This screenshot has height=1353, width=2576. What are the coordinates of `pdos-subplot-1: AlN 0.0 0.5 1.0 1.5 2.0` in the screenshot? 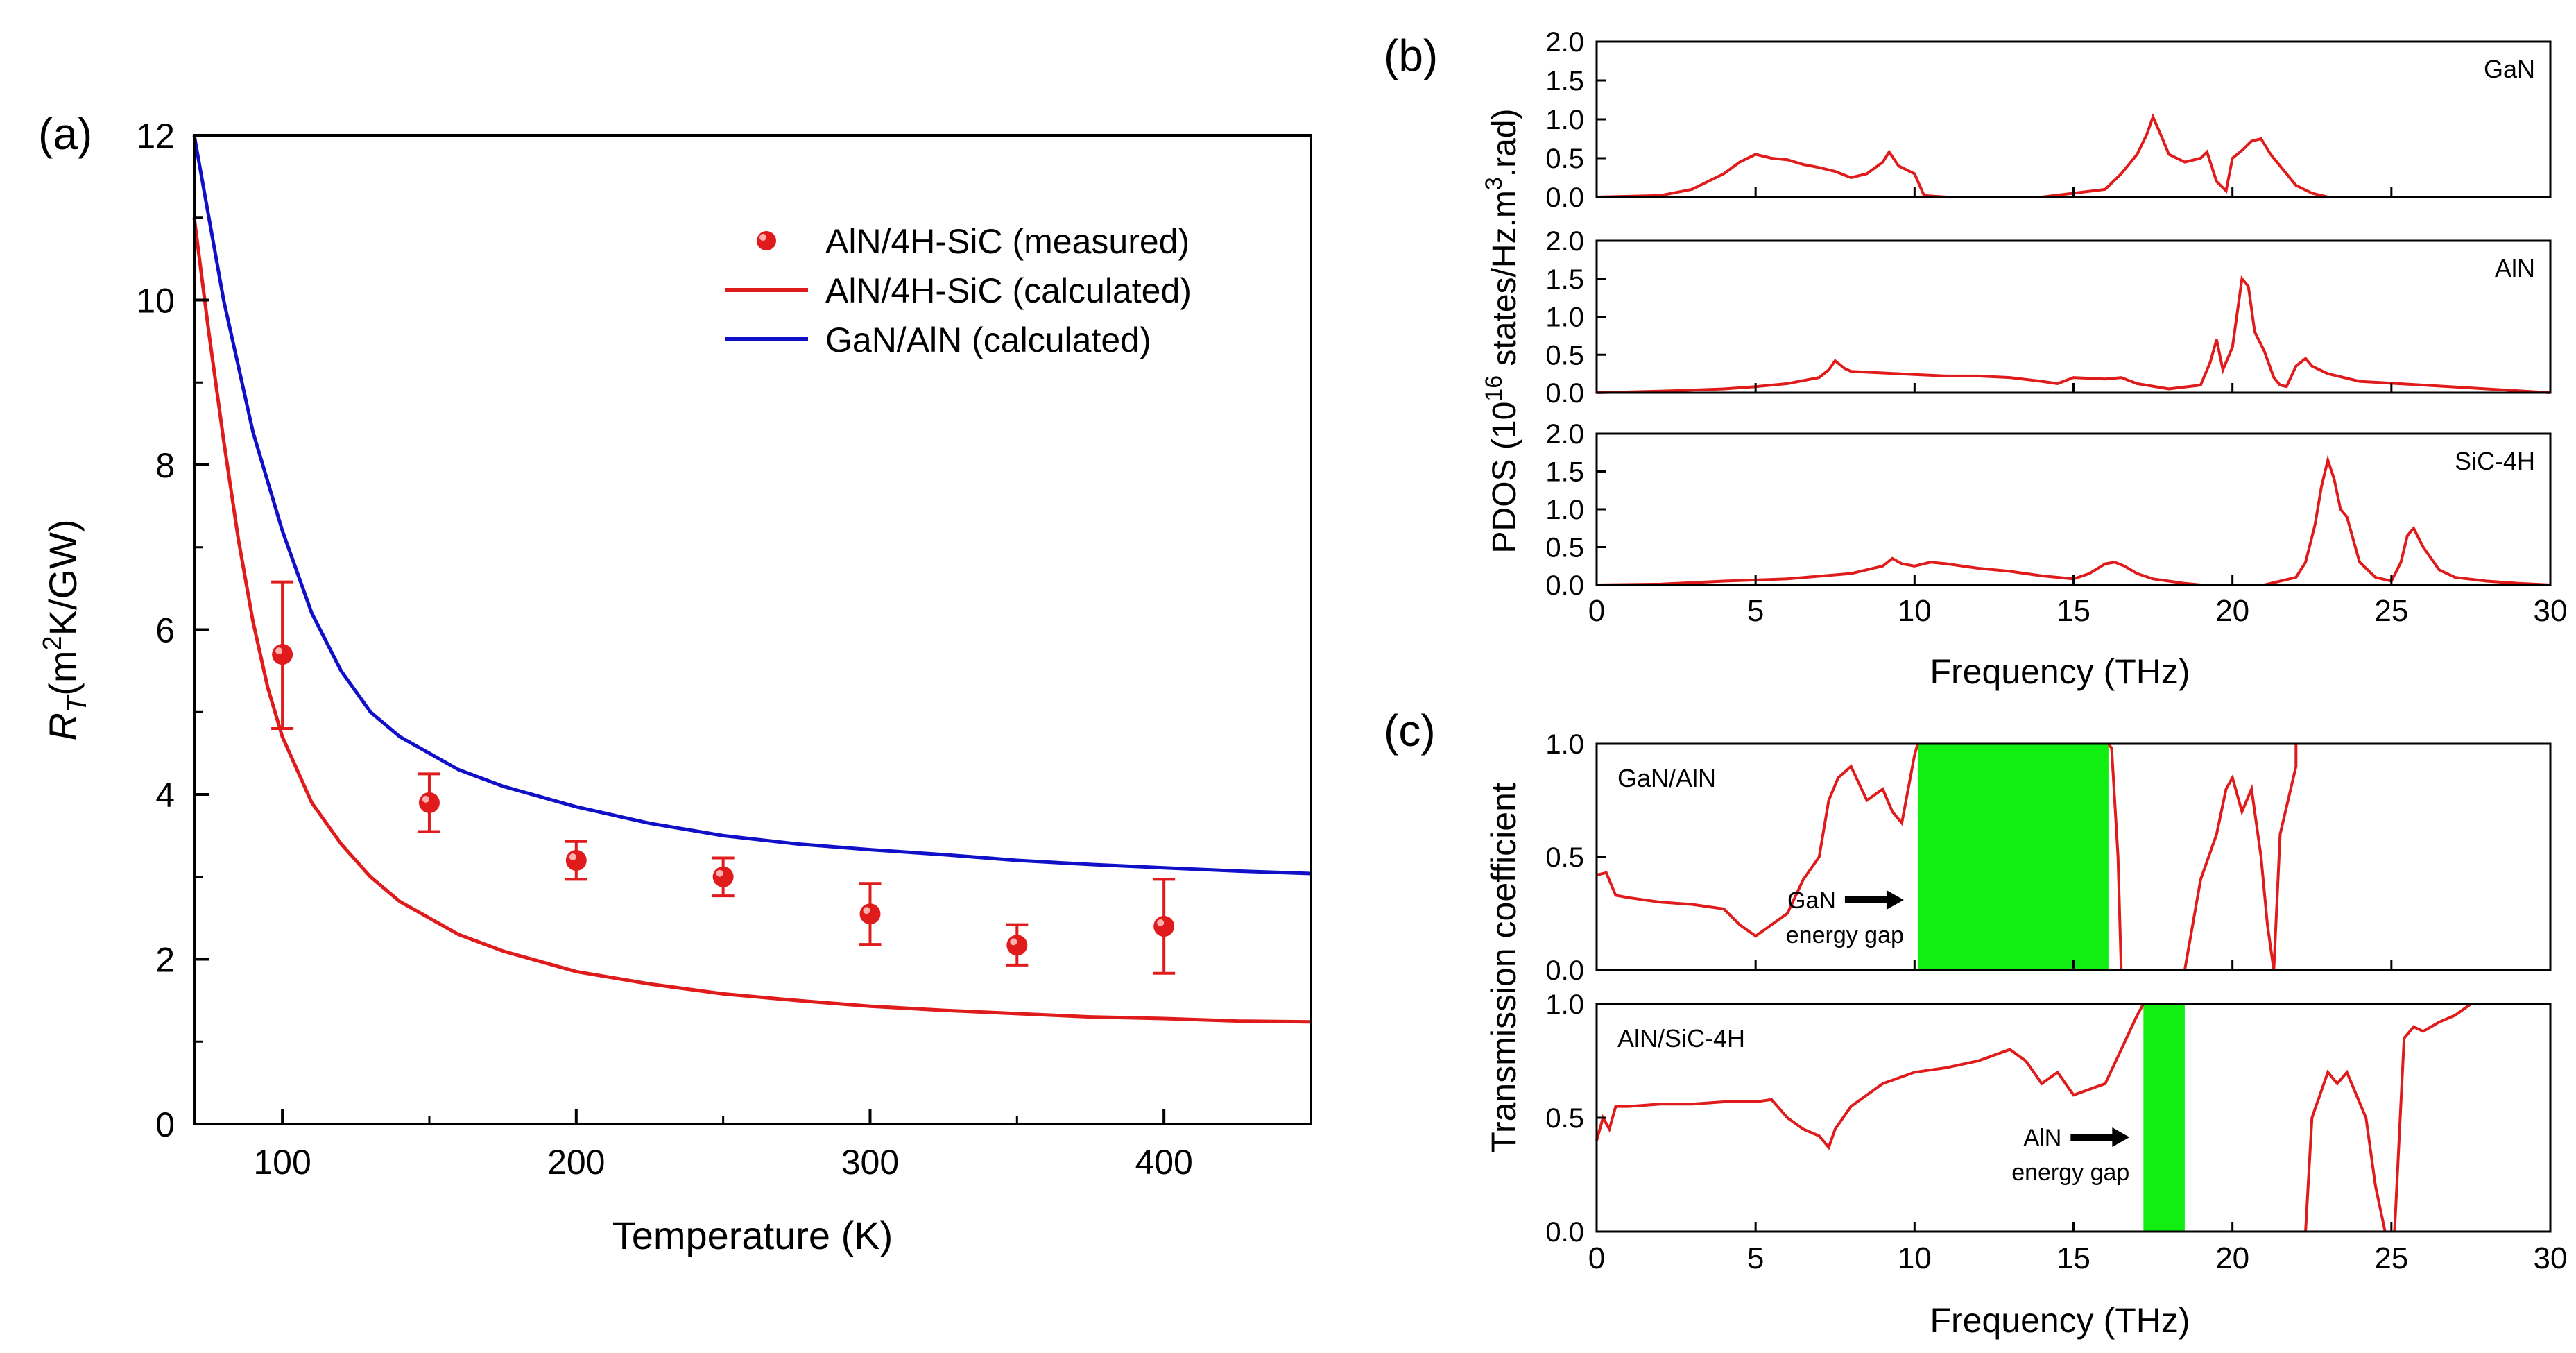 It's located at (2048, 317).